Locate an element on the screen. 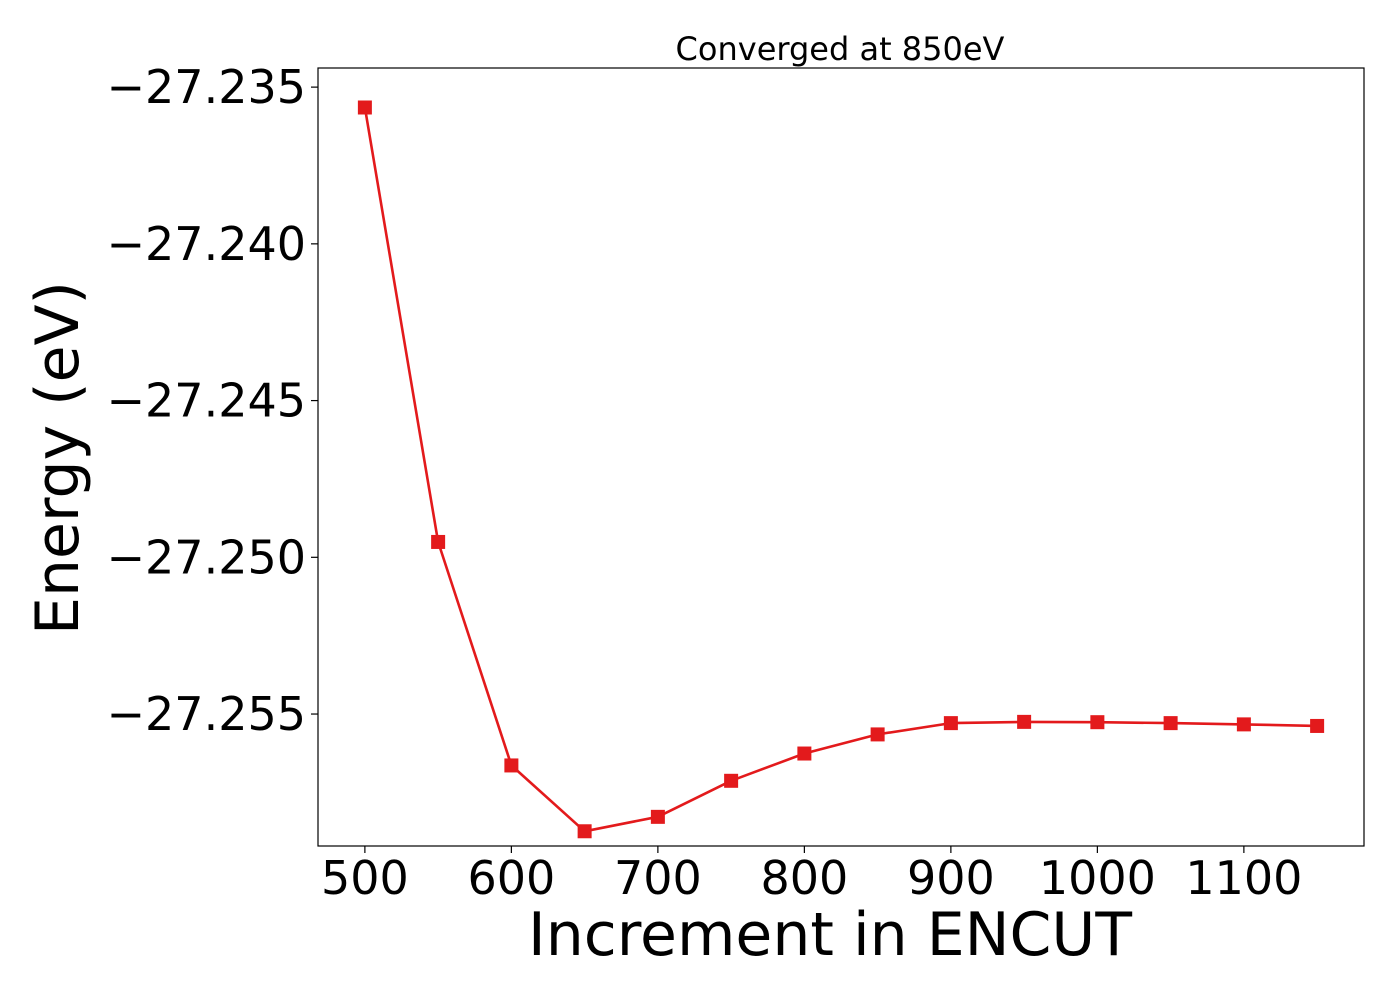  x-tick-label: 600 is located at coordinates (511, 878).